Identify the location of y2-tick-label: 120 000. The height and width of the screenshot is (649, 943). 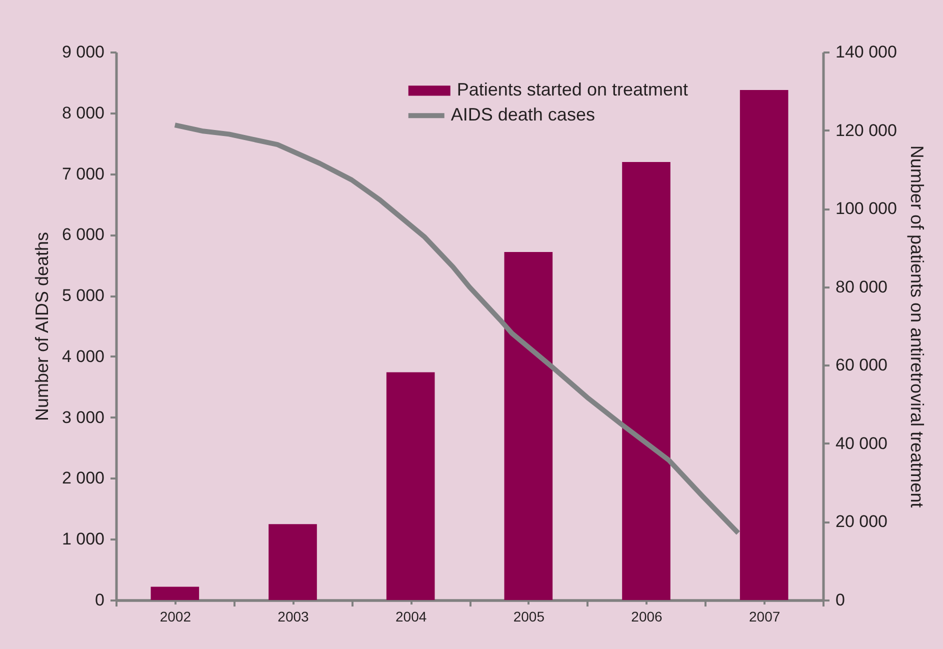
(866, 130).